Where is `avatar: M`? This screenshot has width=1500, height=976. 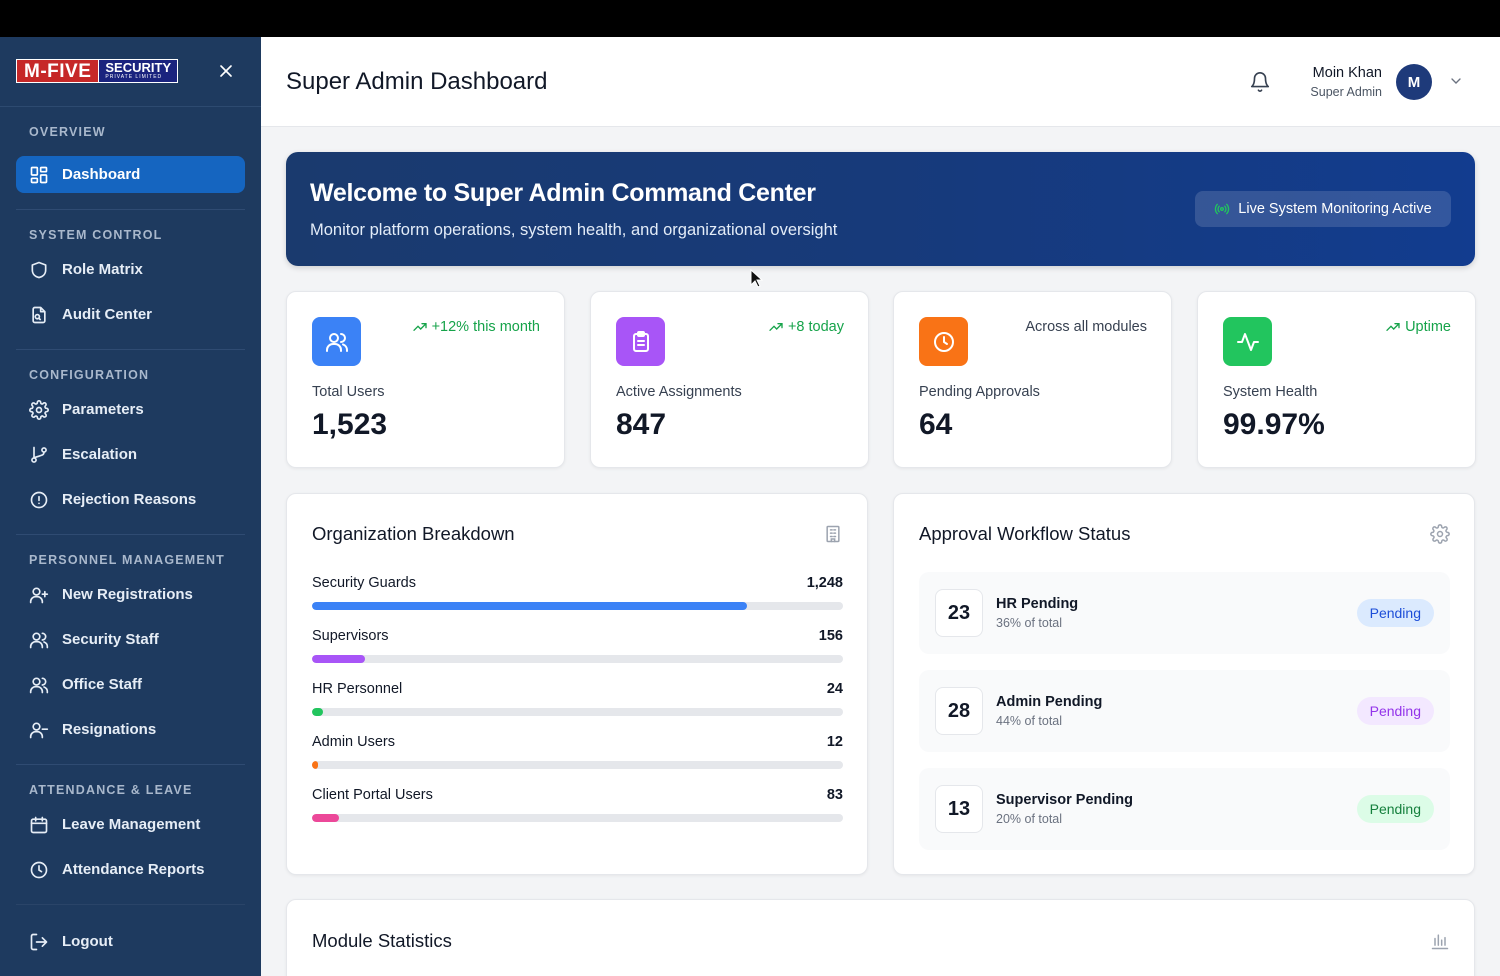 avatar: M is located at coordinates (1414, 82).